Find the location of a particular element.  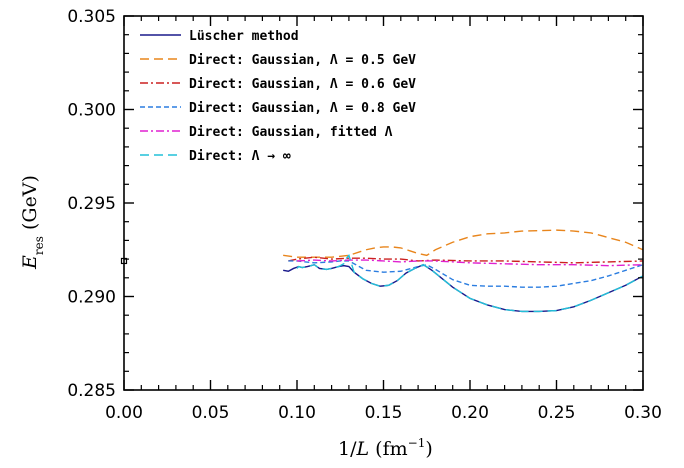

series-layer is located at coordinates (382, 271).